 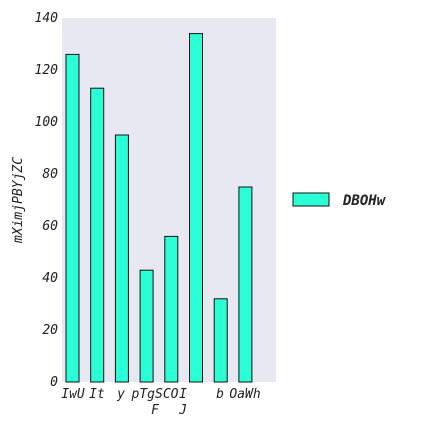 What do you see at coordinates (47, 70) in the screenshot?
I see `y-tick-label-6: 120` at bounding box center [47, 70].